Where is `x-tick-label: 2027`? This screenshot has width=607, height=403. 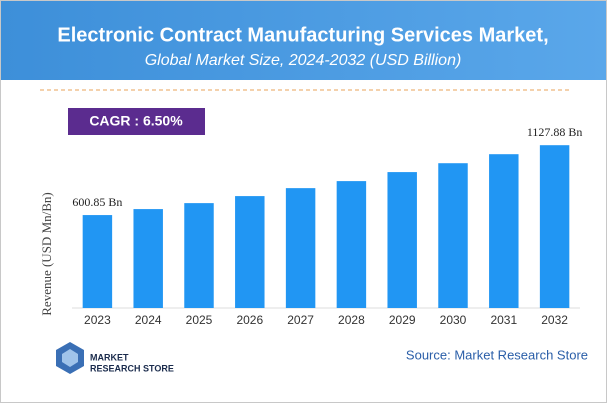
x-tick-label: 2027 is located at coordinates (300, 320).